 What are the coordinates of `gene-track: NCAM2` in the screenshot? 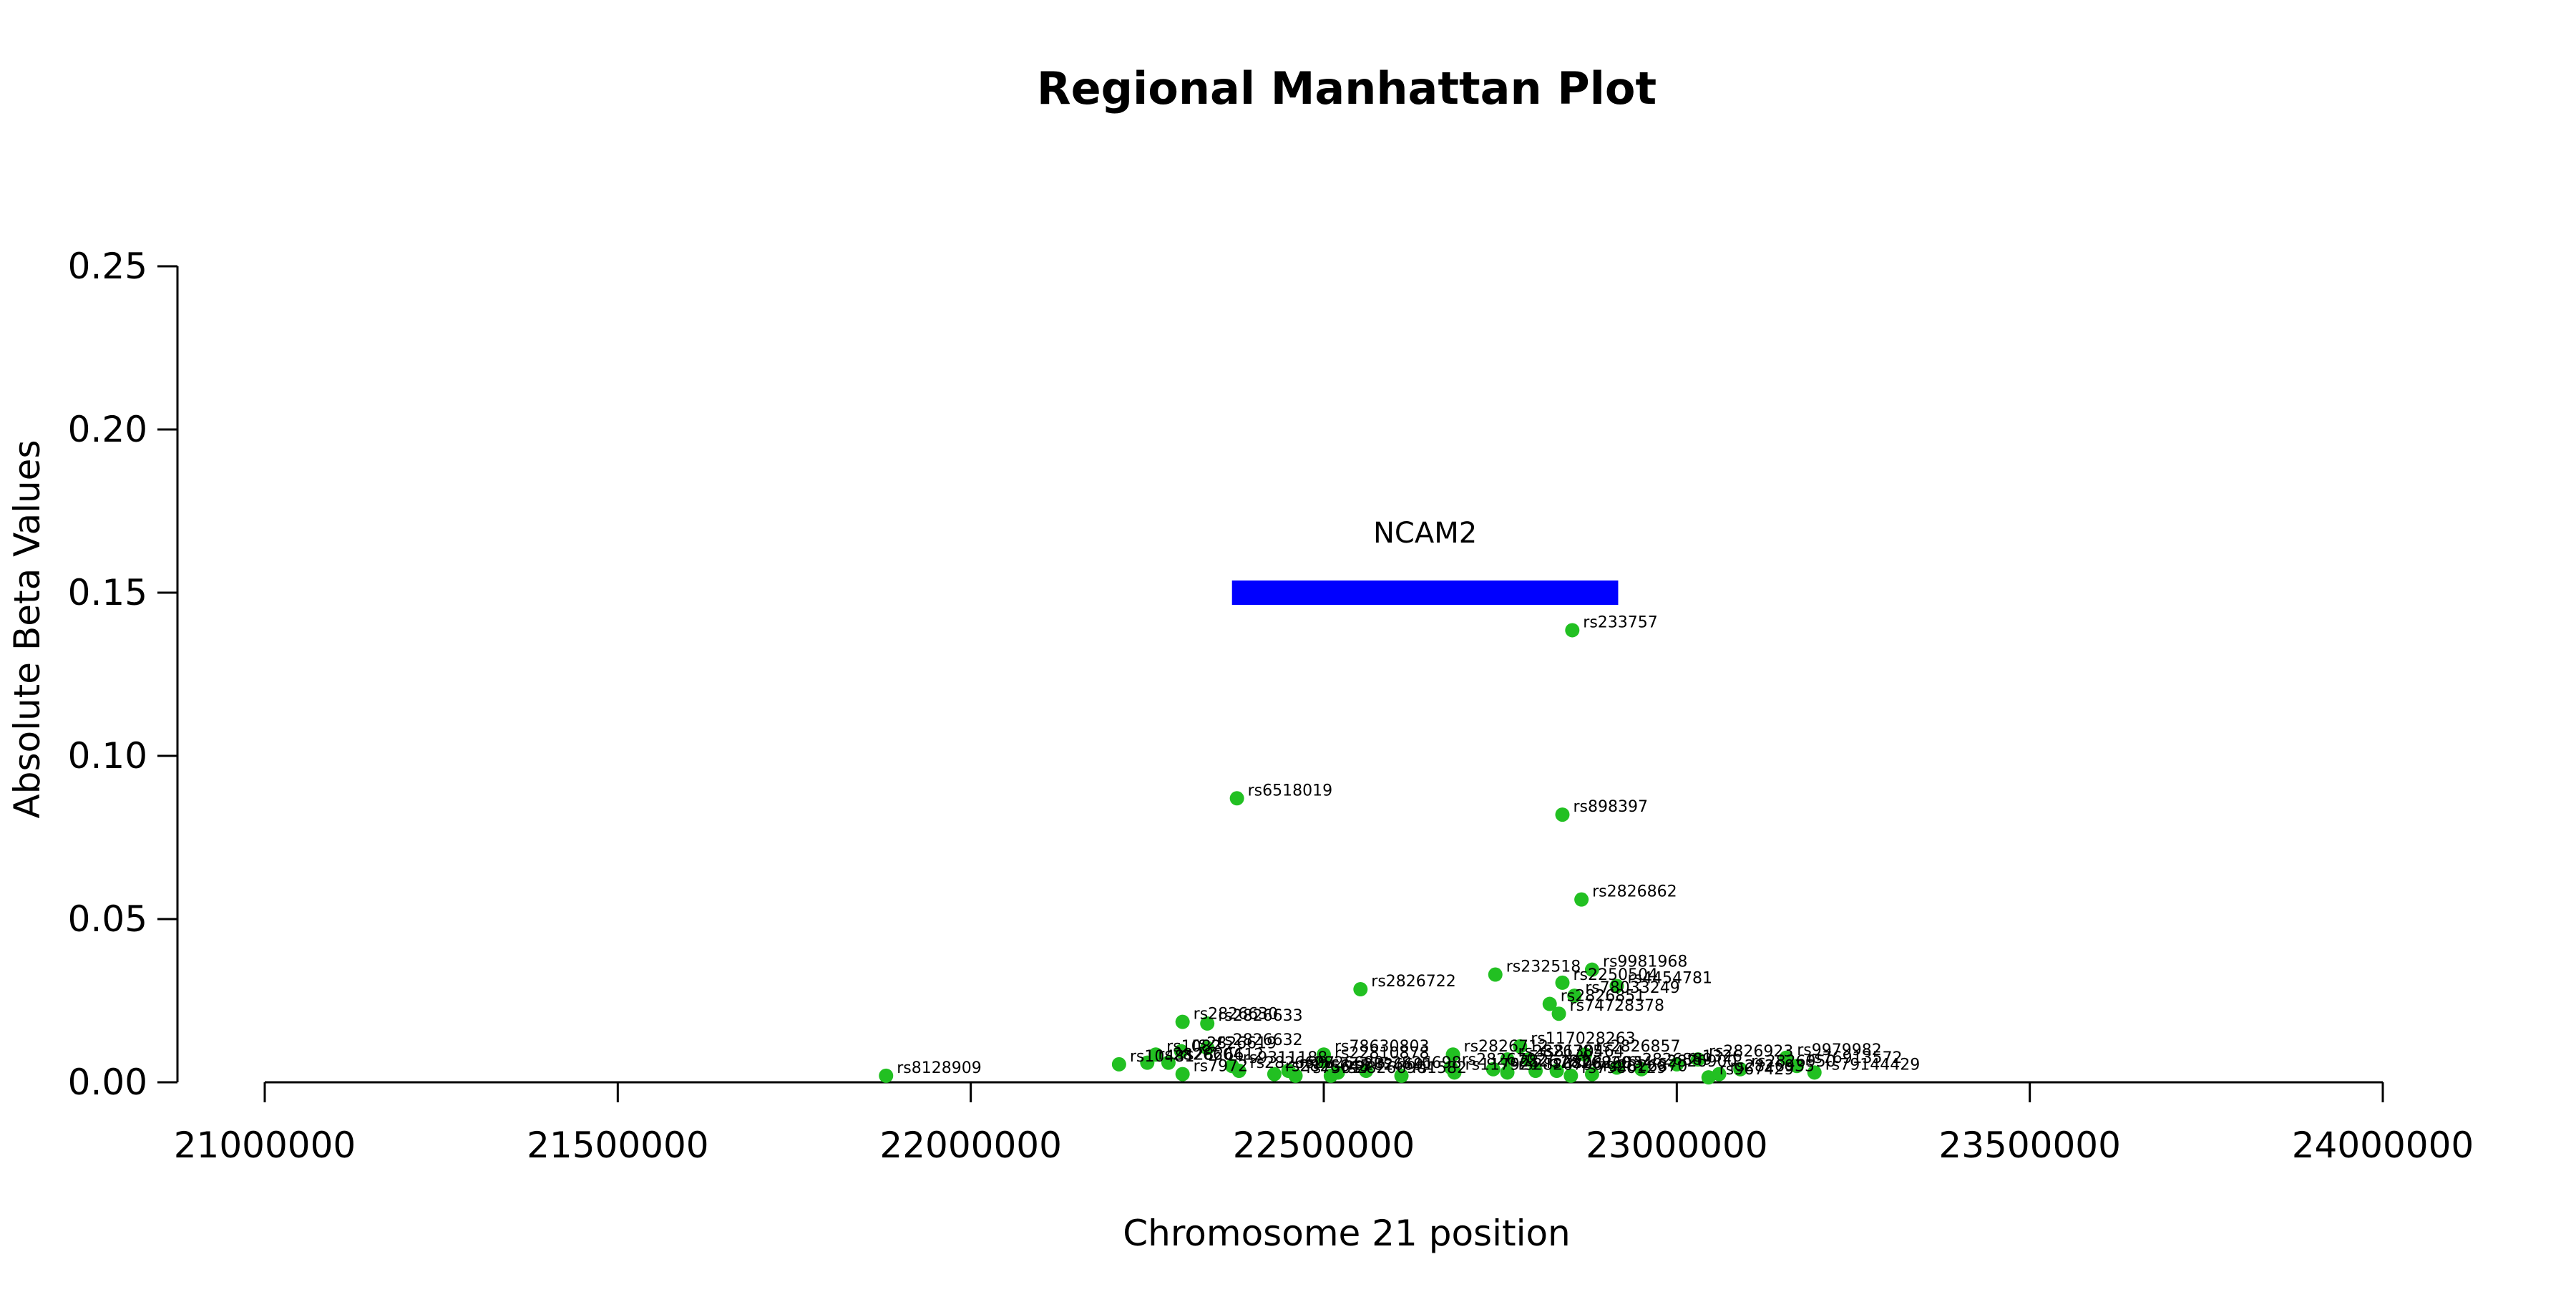 It's located at (1425, 561).